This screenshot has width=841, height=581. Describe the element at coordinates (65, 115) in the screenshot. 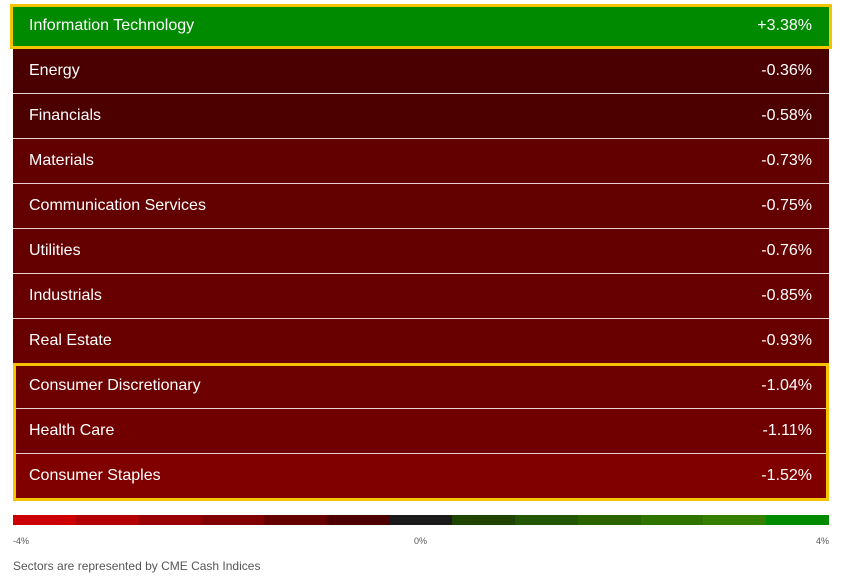

I see `sector-name: Financials` at that location.